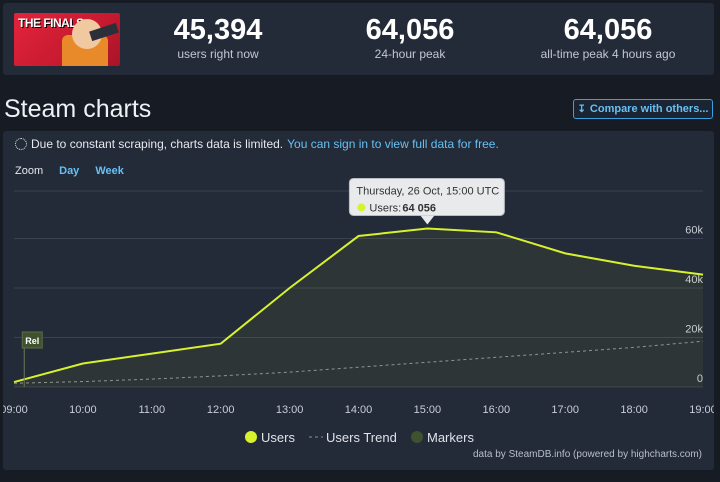 The image size is (720, 482). I want to click on marker-flag, so click(32, 340).